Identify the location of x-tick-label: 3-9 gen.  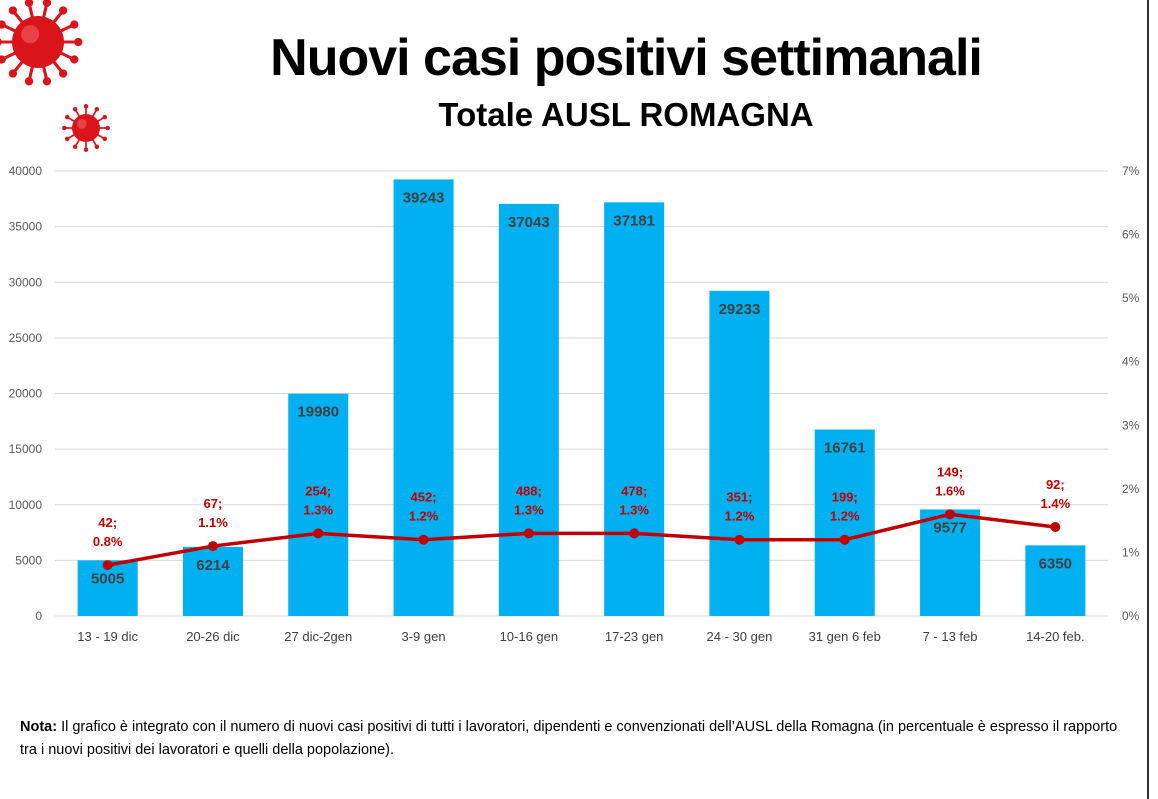
(424, 636).